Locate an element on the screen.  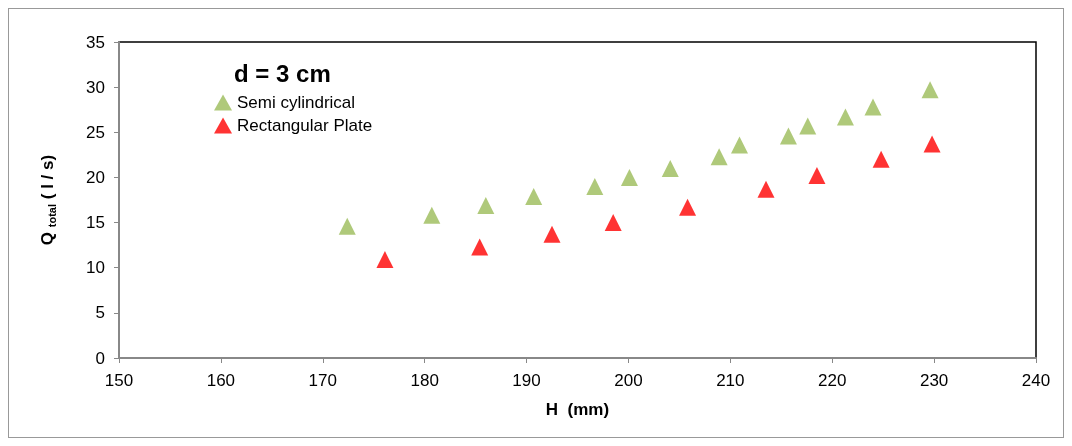
x-tick-label: 160 is located at coordinates (221, 380).